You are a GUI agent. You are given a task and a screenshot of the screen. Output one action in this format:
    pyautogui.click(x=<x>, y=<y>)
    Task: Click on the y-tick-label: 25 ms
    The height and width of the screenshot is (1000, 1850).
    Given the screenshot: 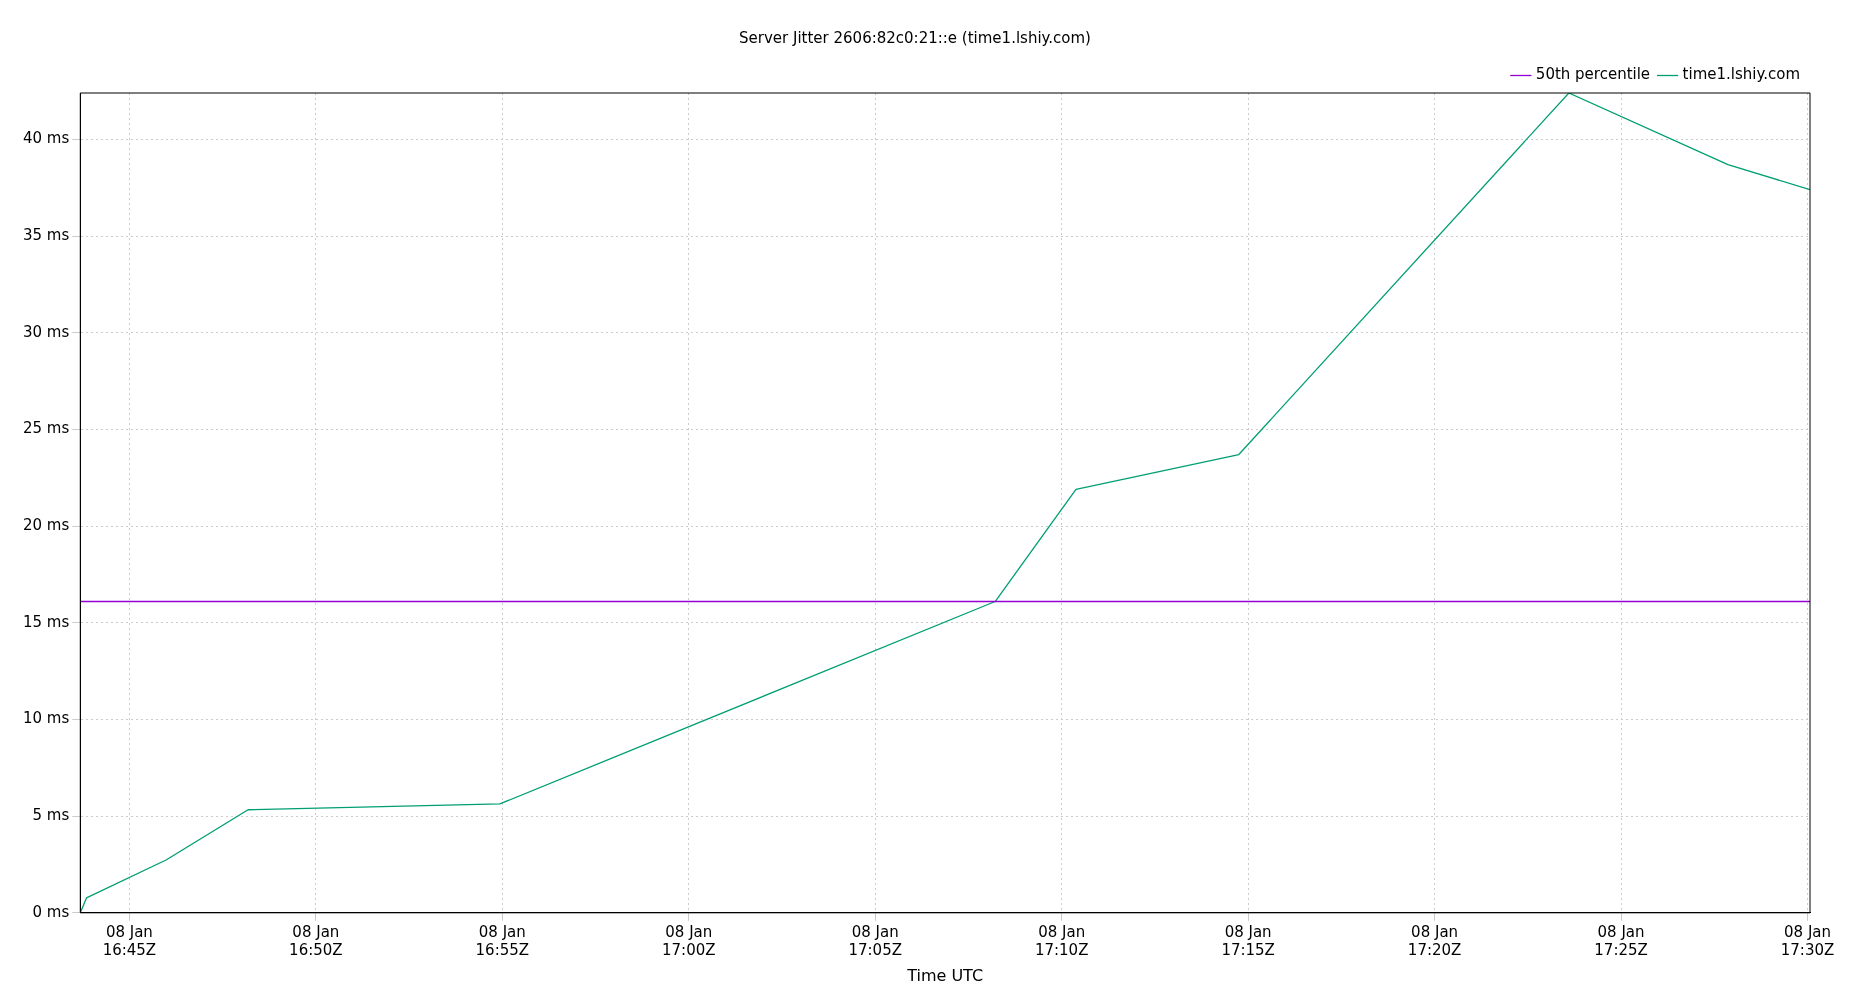 What is the action you would take?
    pyautogui.click(x=46, y=428)
    